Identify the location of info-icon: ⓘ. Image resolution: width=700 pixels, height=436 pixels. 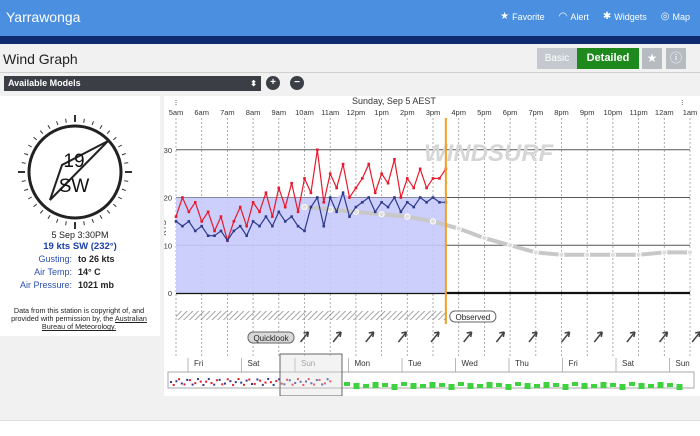
(675, 58).